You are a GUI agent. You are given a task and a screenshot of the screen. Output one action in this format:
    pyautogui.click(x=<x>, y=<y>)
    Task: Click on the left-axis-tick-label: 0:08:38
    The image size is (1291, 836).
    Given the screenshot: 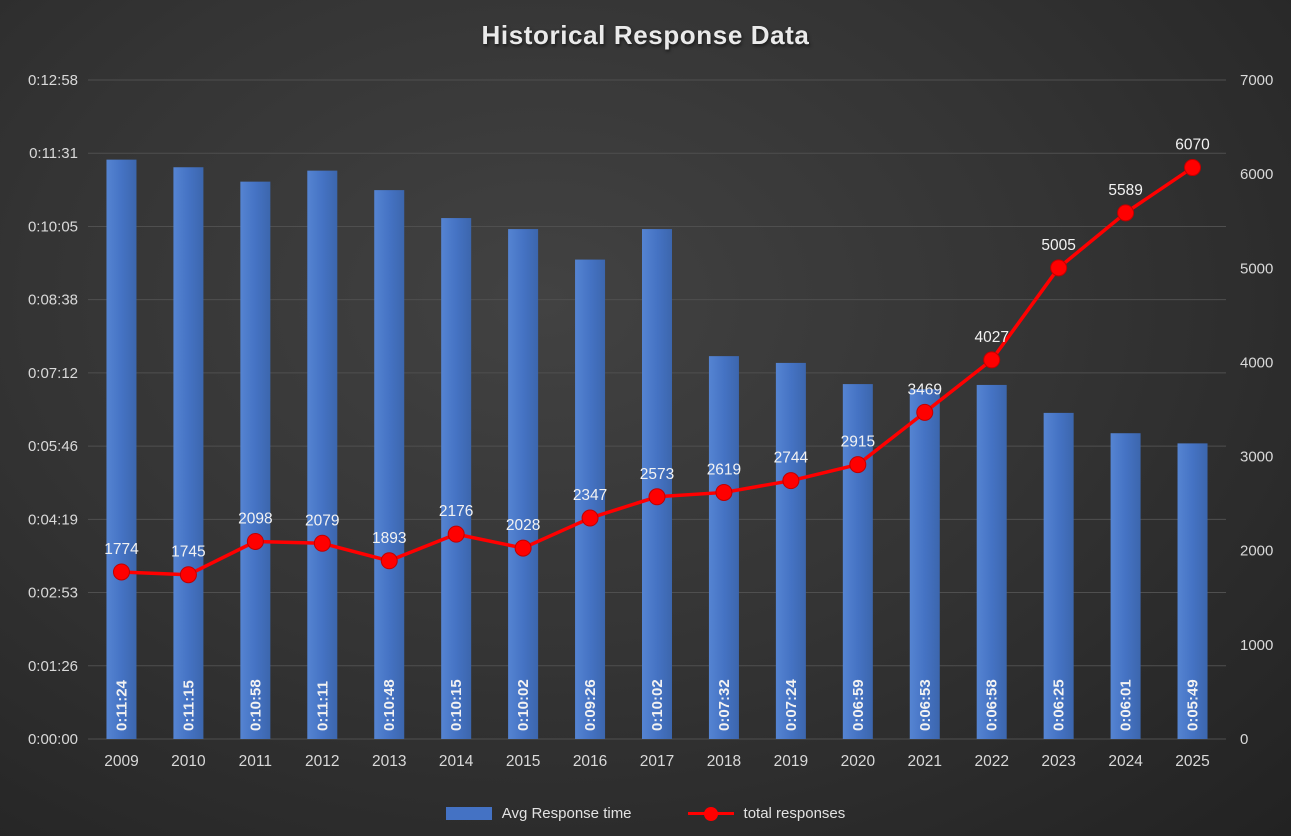 What is the action you would take?
    pyautogui.click(x=53, y=300)
    